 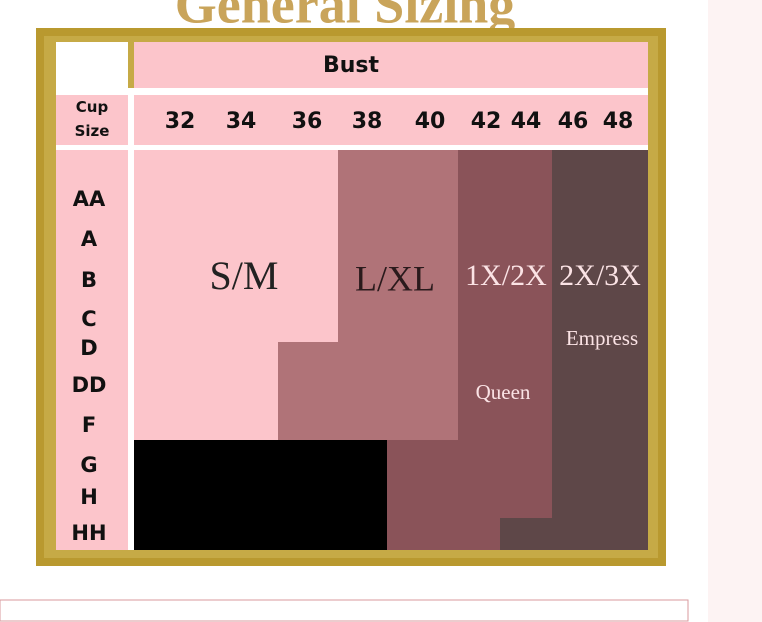 What do you see at coordinates (88, 319) in the screenshot?
I see `cup-size: C` at bounding box center [88, 319].